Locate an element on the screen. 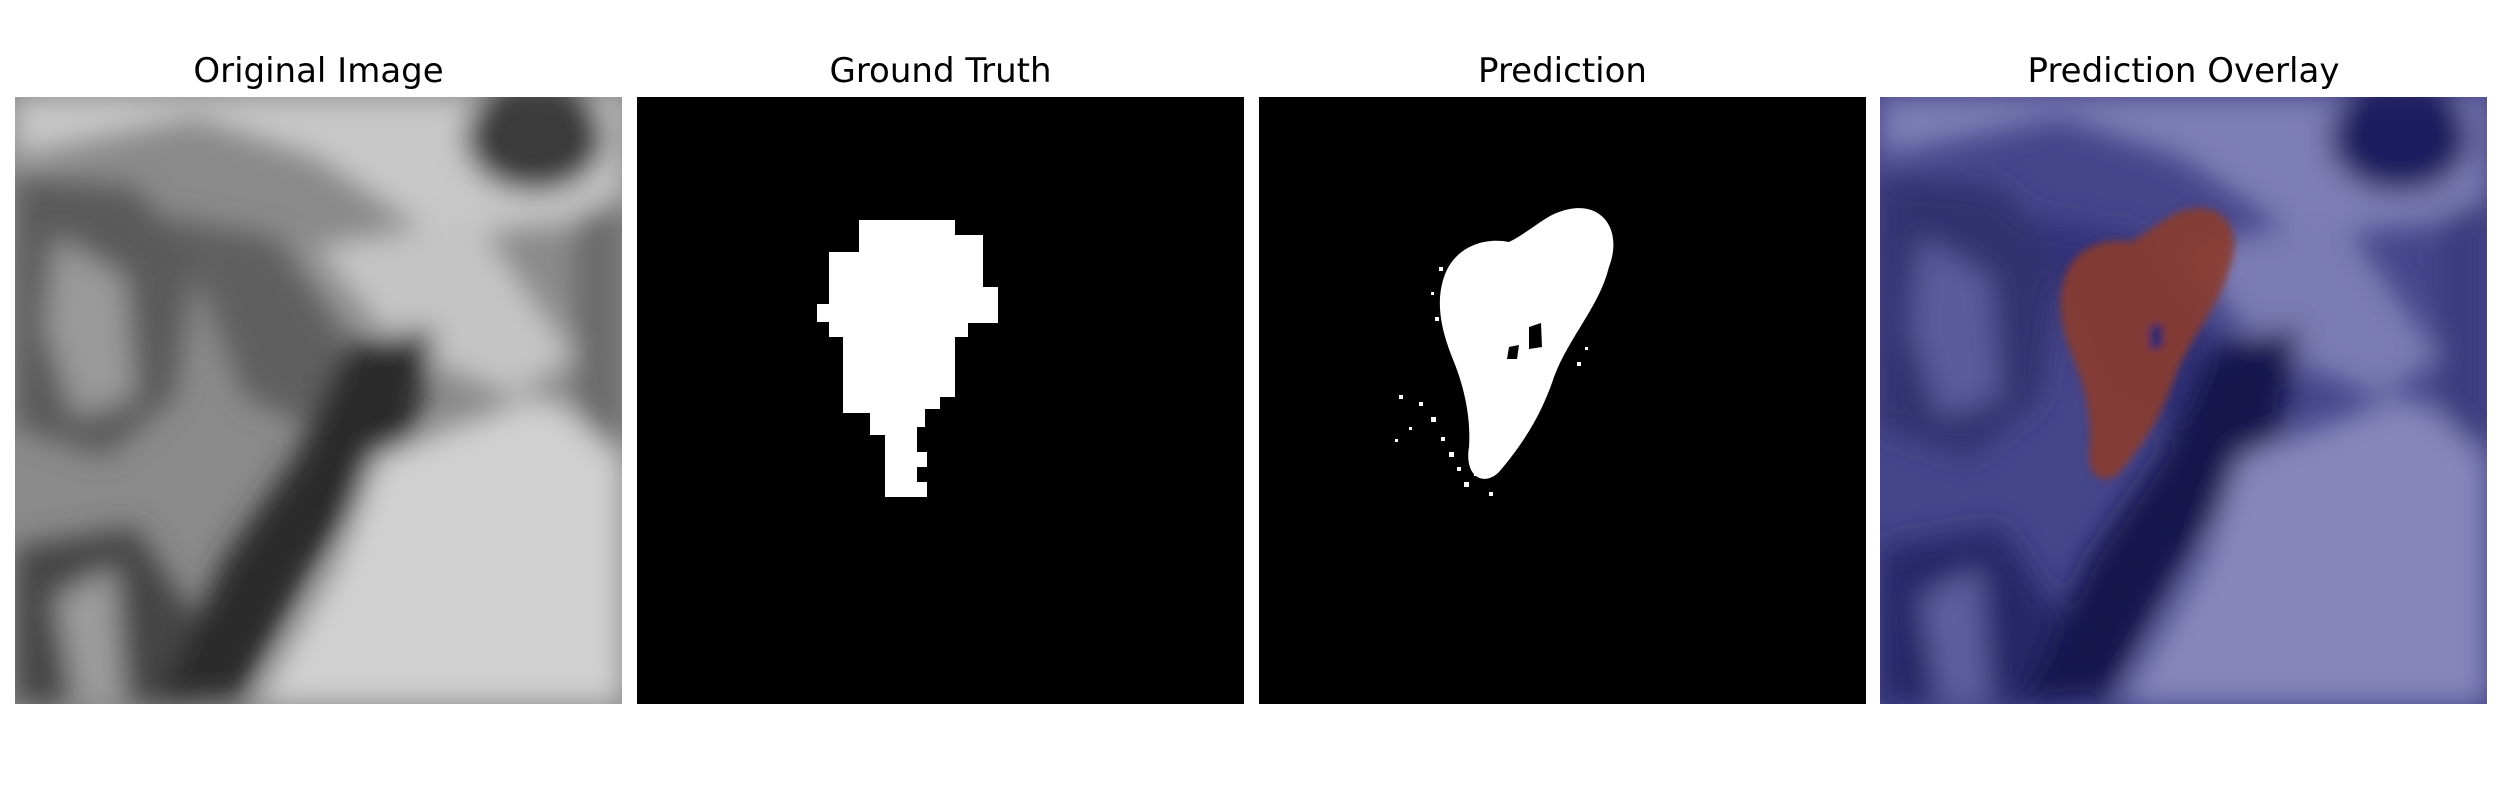 The width and height of the screenshot is (2500, 800). panel-title-ground-truth: Ground Truth is located at coordinates (940, 71).